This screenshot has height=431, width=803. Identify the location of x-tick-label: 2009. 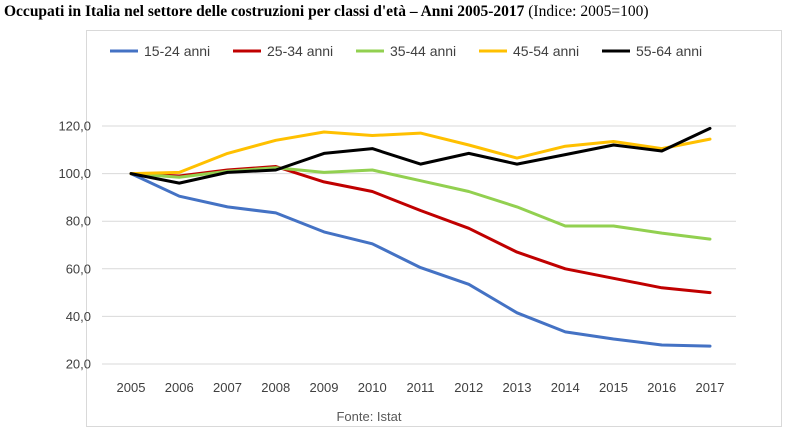
(324, 387).